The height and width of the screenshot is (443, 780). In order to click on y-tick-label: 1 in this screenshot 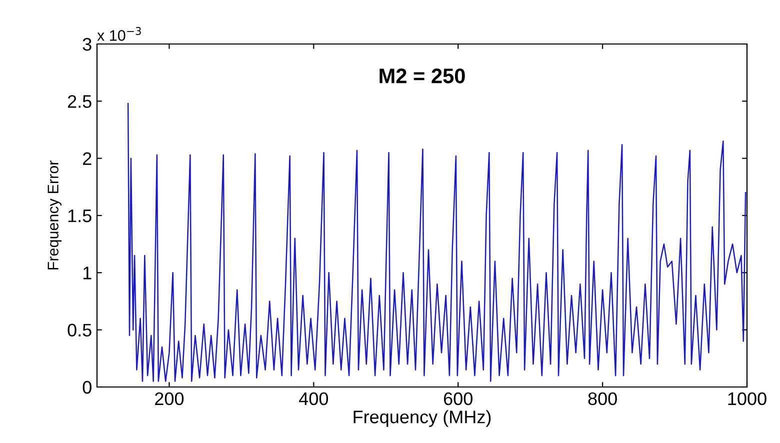, I will do `click(87, 273)`.